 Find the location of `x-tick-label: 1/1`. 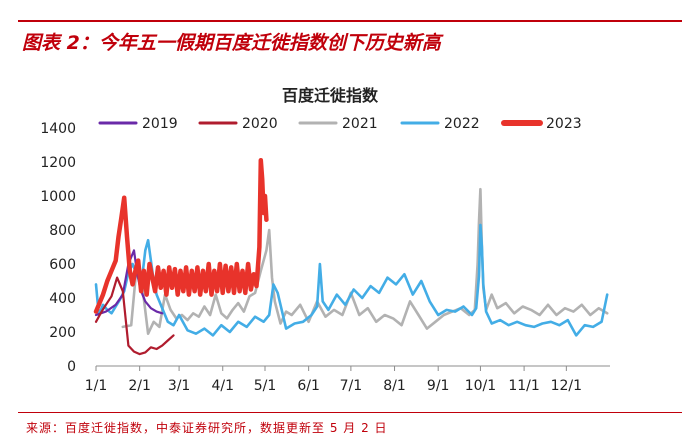

x-tick-label: 1/1 is located at coordinates (96, 386).